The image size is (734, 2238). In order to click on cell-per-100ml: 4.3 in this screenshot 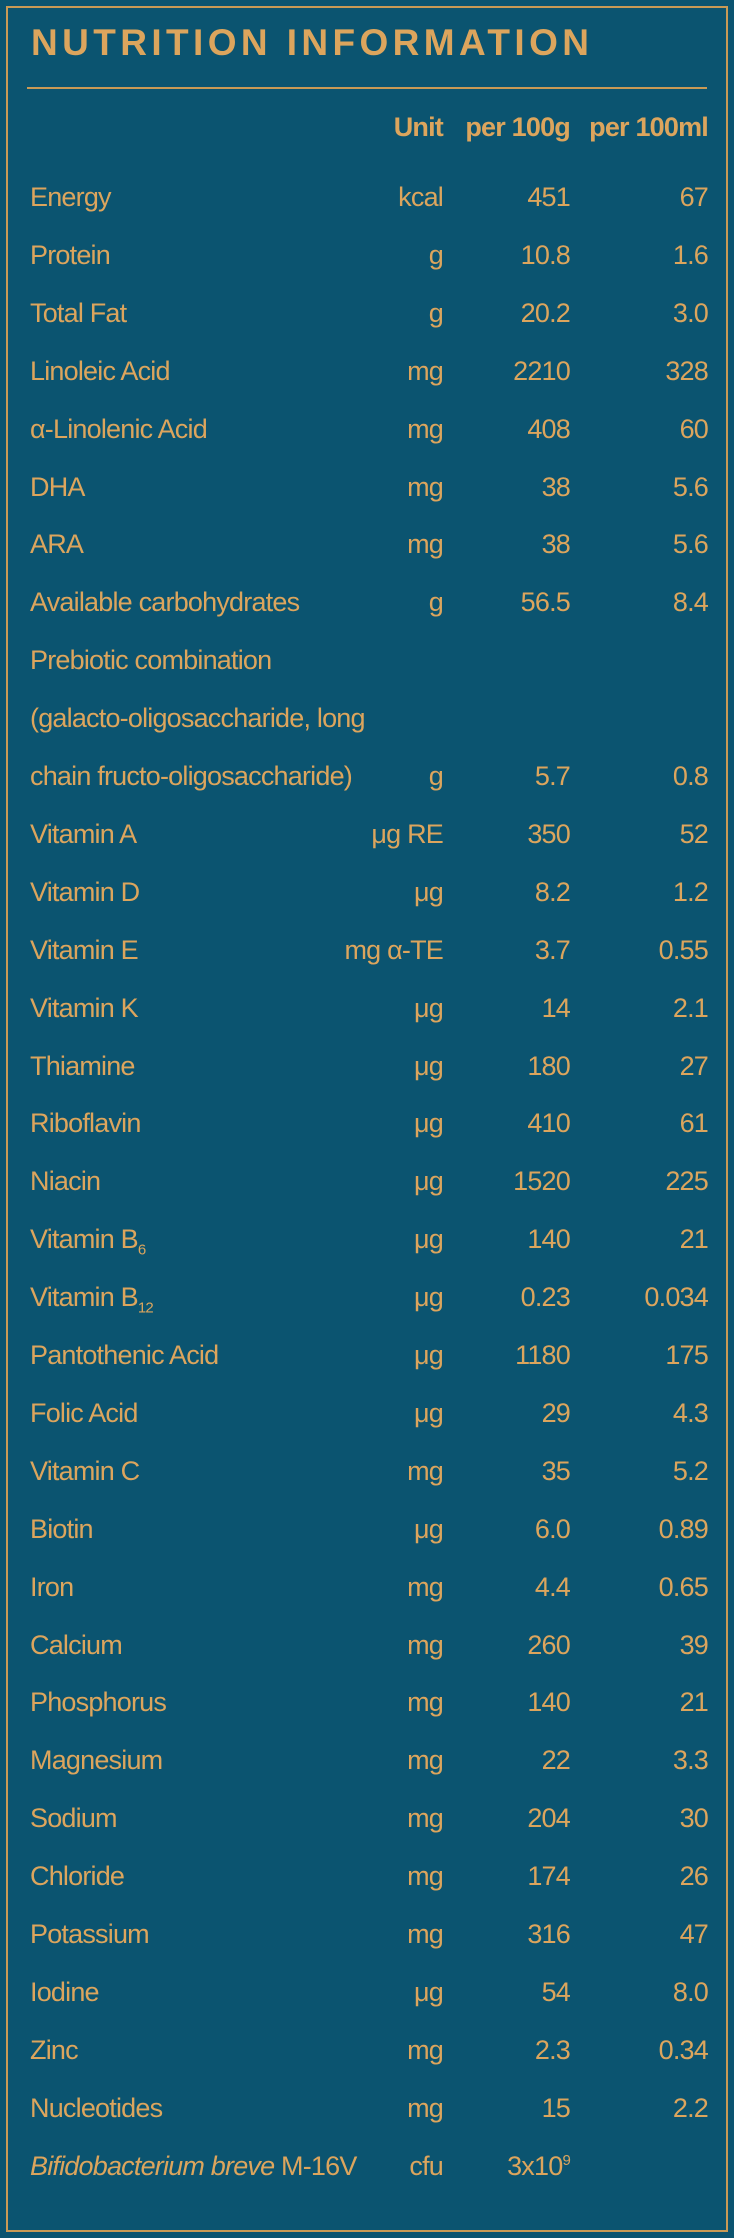, I will do `click(690, 1413)`.